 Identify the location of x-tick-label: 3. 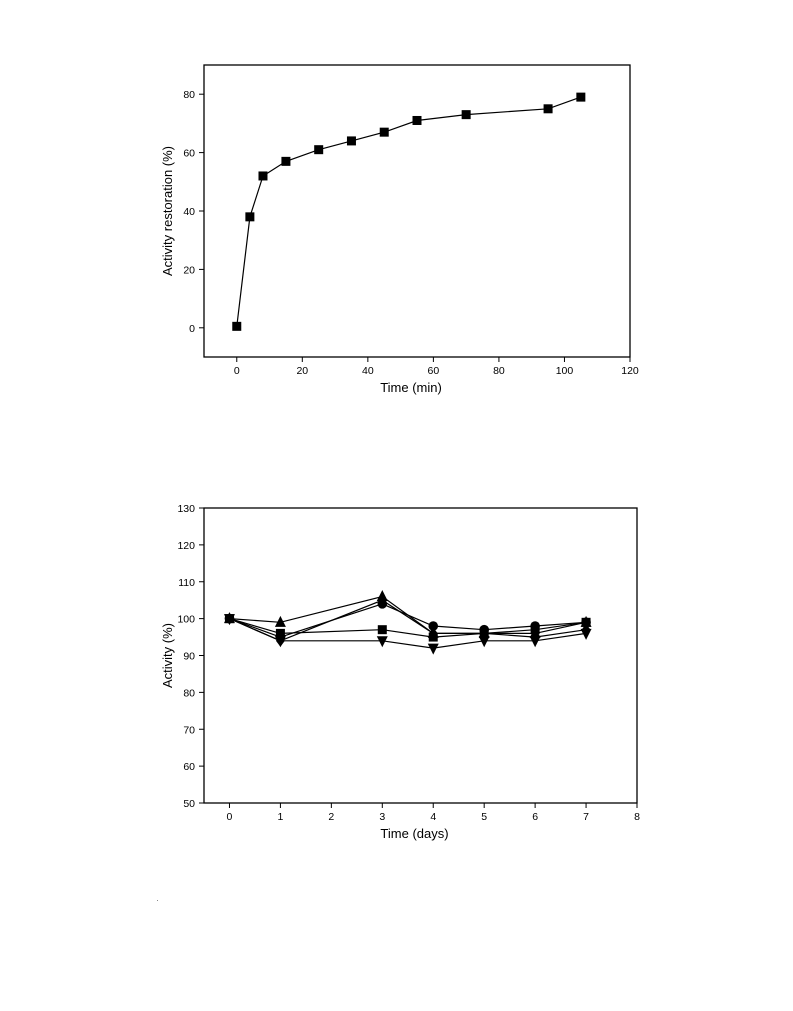
(382, 817).